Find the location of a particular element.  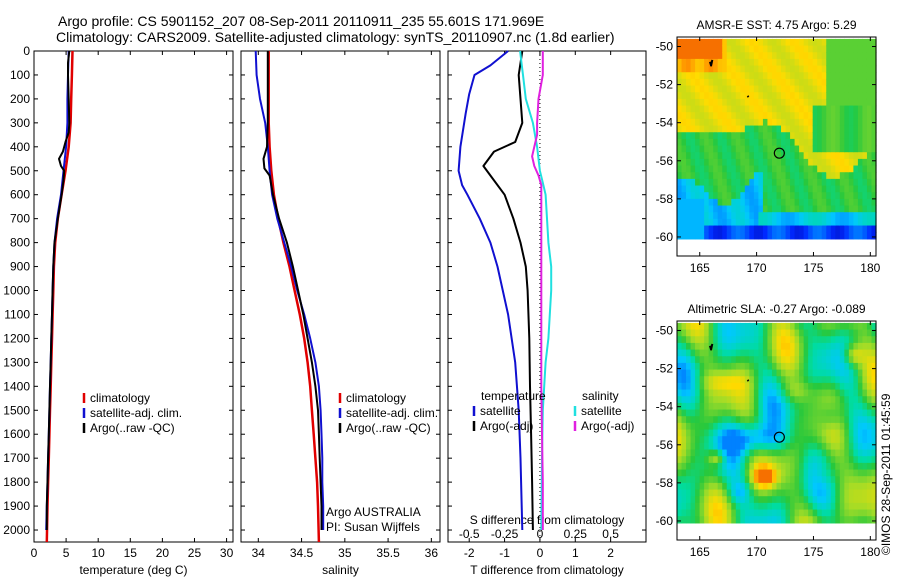

difference-s-tick-label: -0.25 is located at coordinates (505, 534).